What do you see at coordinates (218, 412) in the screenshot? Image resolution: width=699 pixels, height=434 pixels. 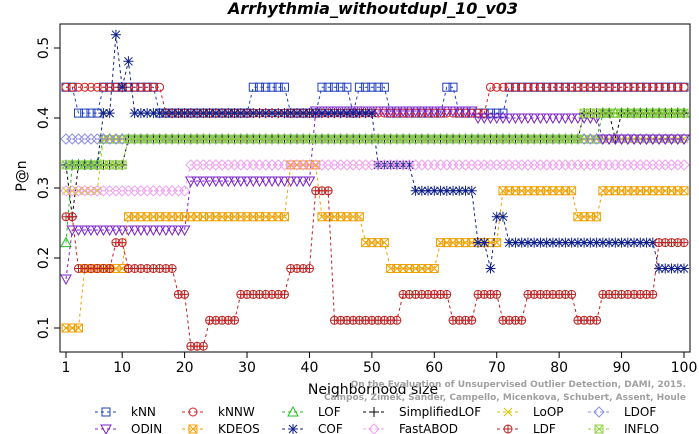 I see `legend-item: kNNW` at bounding box center [218, 412].